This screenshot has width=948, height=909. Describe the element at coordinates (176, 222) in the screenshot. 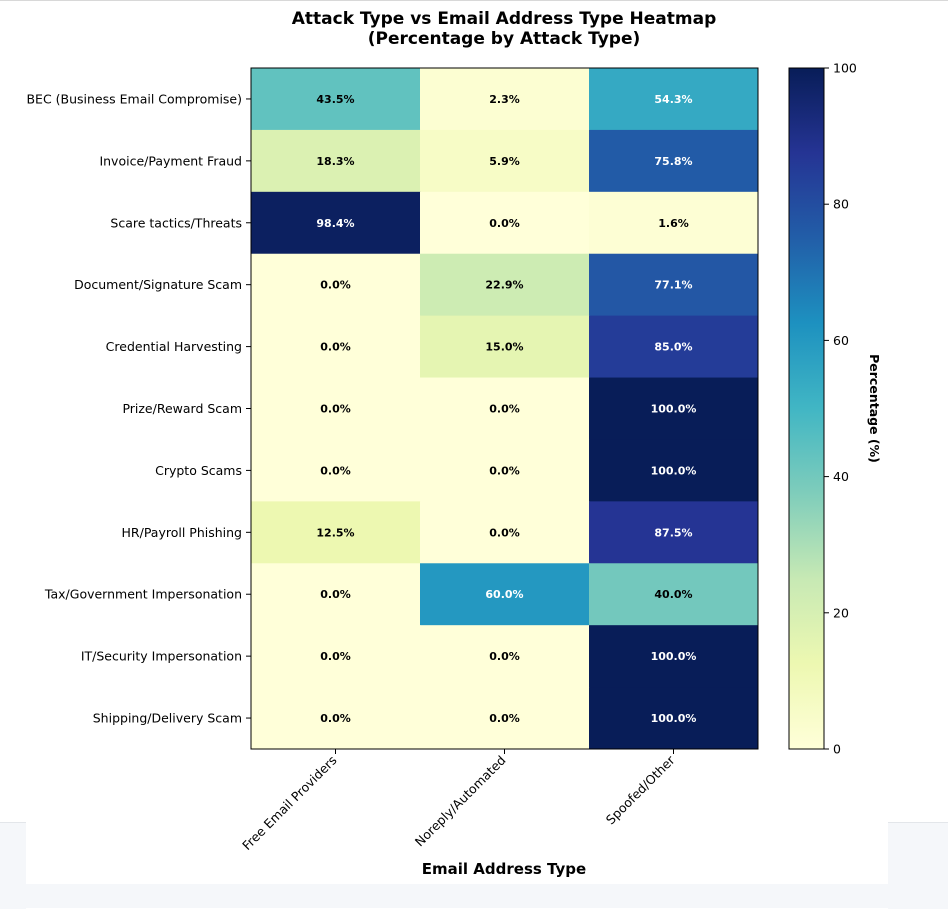

I see `y-tick-label: Scare tactics/Threats` at that location.